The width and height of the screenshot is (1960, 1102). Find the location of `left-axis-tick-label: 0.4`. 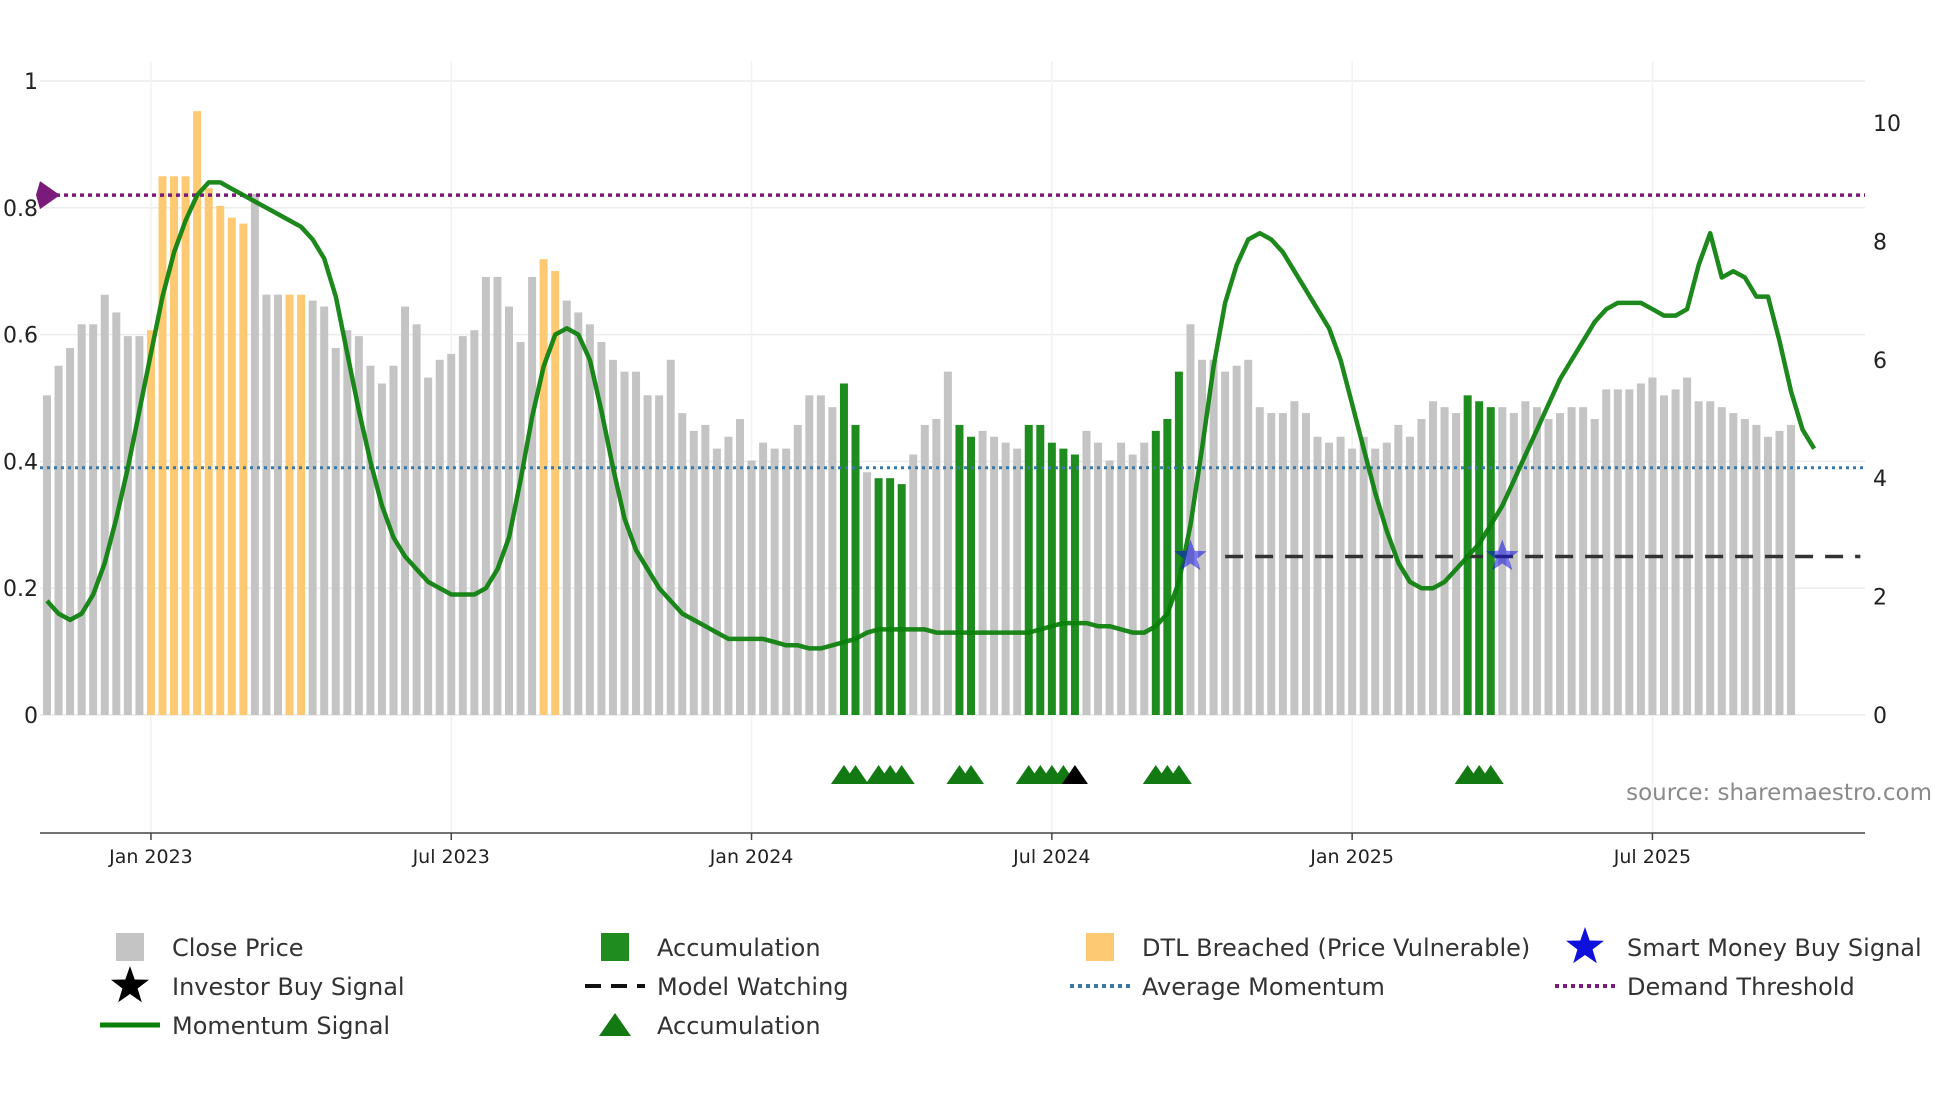

left-axis-tick-label: 0.4 is located at coordinates (20, 462).